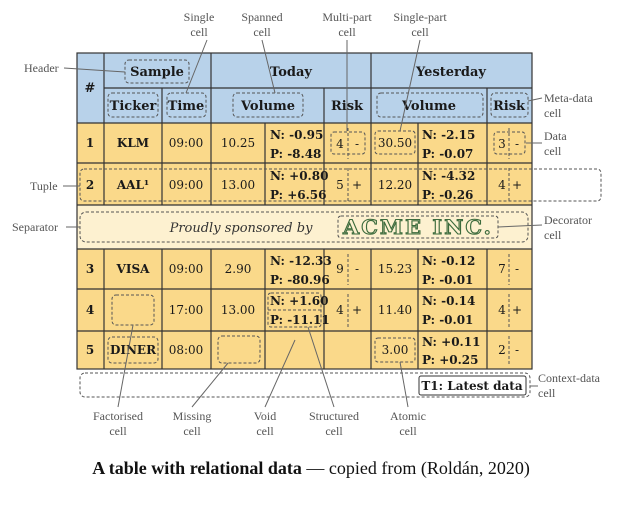 The width and height of the screenshot is (622, 506). I want to click on volume-today-p: P: -8.48, so click(295, 154).